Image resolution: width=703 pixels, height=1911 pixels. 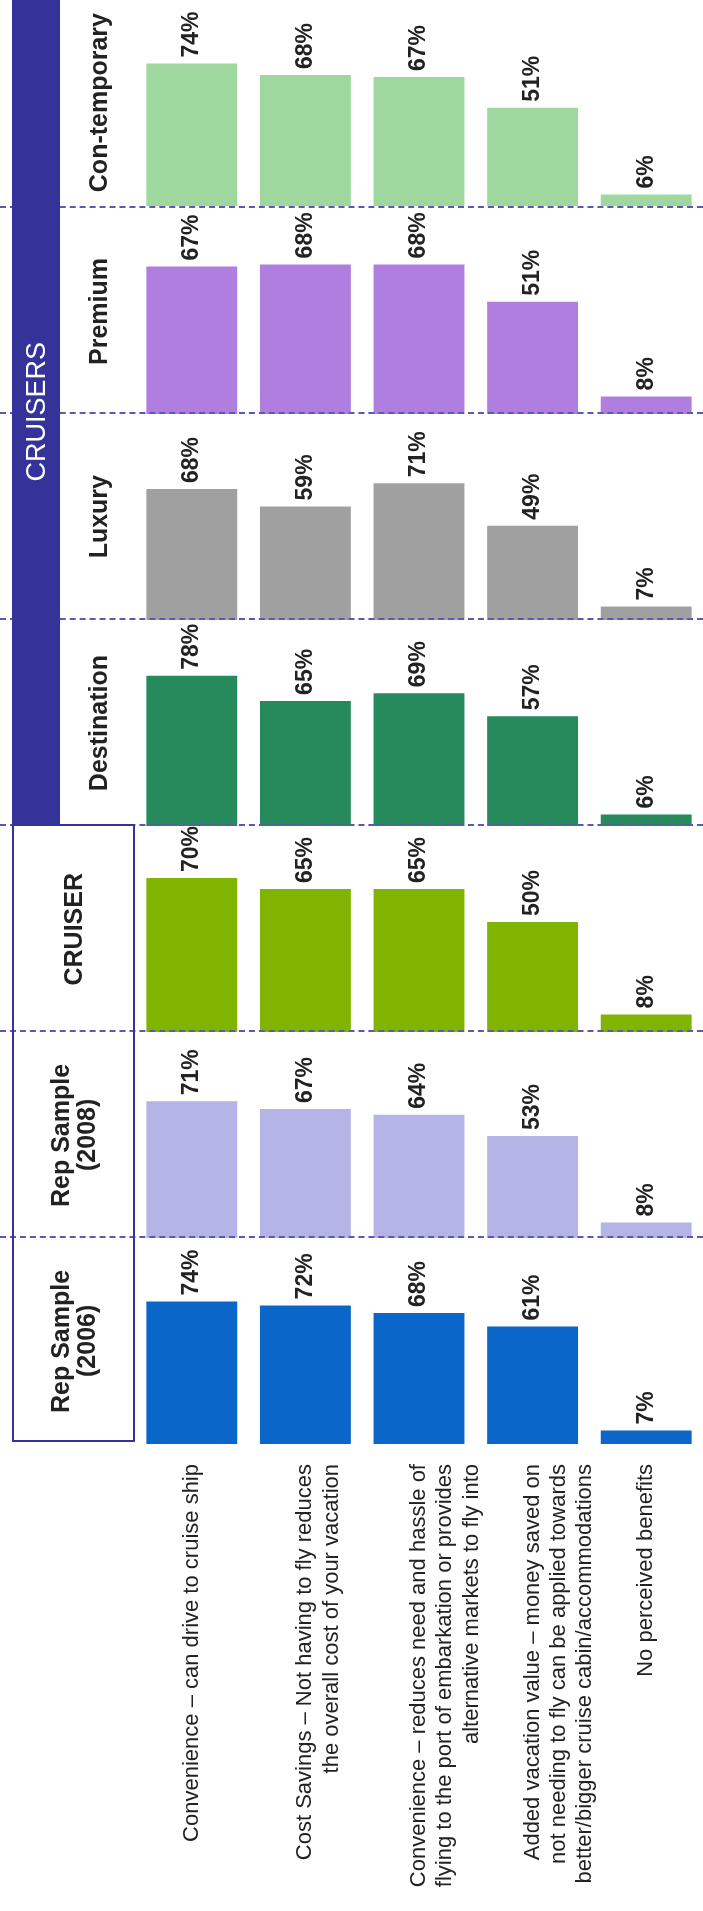 I want to click on data-label: 61%, so click(x=530, y=1297).